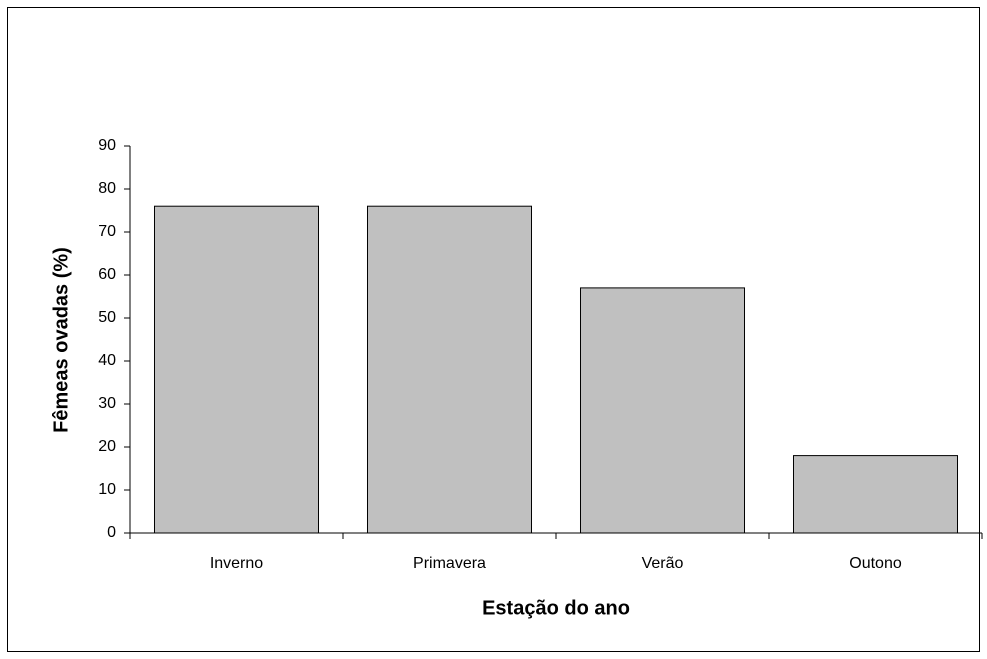 The width and height of the screenshot is (987, 659). Describe the element at coordinates (107, 231) in the screenshot. I see `y-tick-label: 70` at that location.